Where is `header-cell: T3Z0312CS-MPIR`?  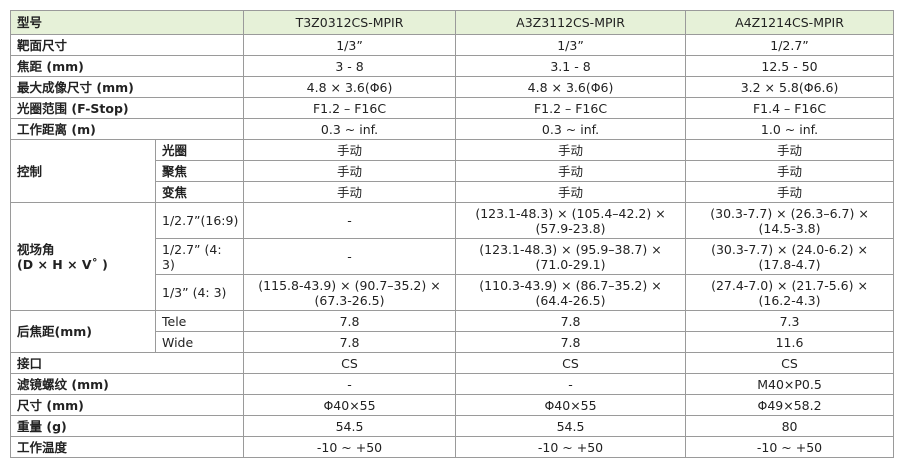 header-cell: T3Z0312CS-MPIR is located at coordinates (350, 22).